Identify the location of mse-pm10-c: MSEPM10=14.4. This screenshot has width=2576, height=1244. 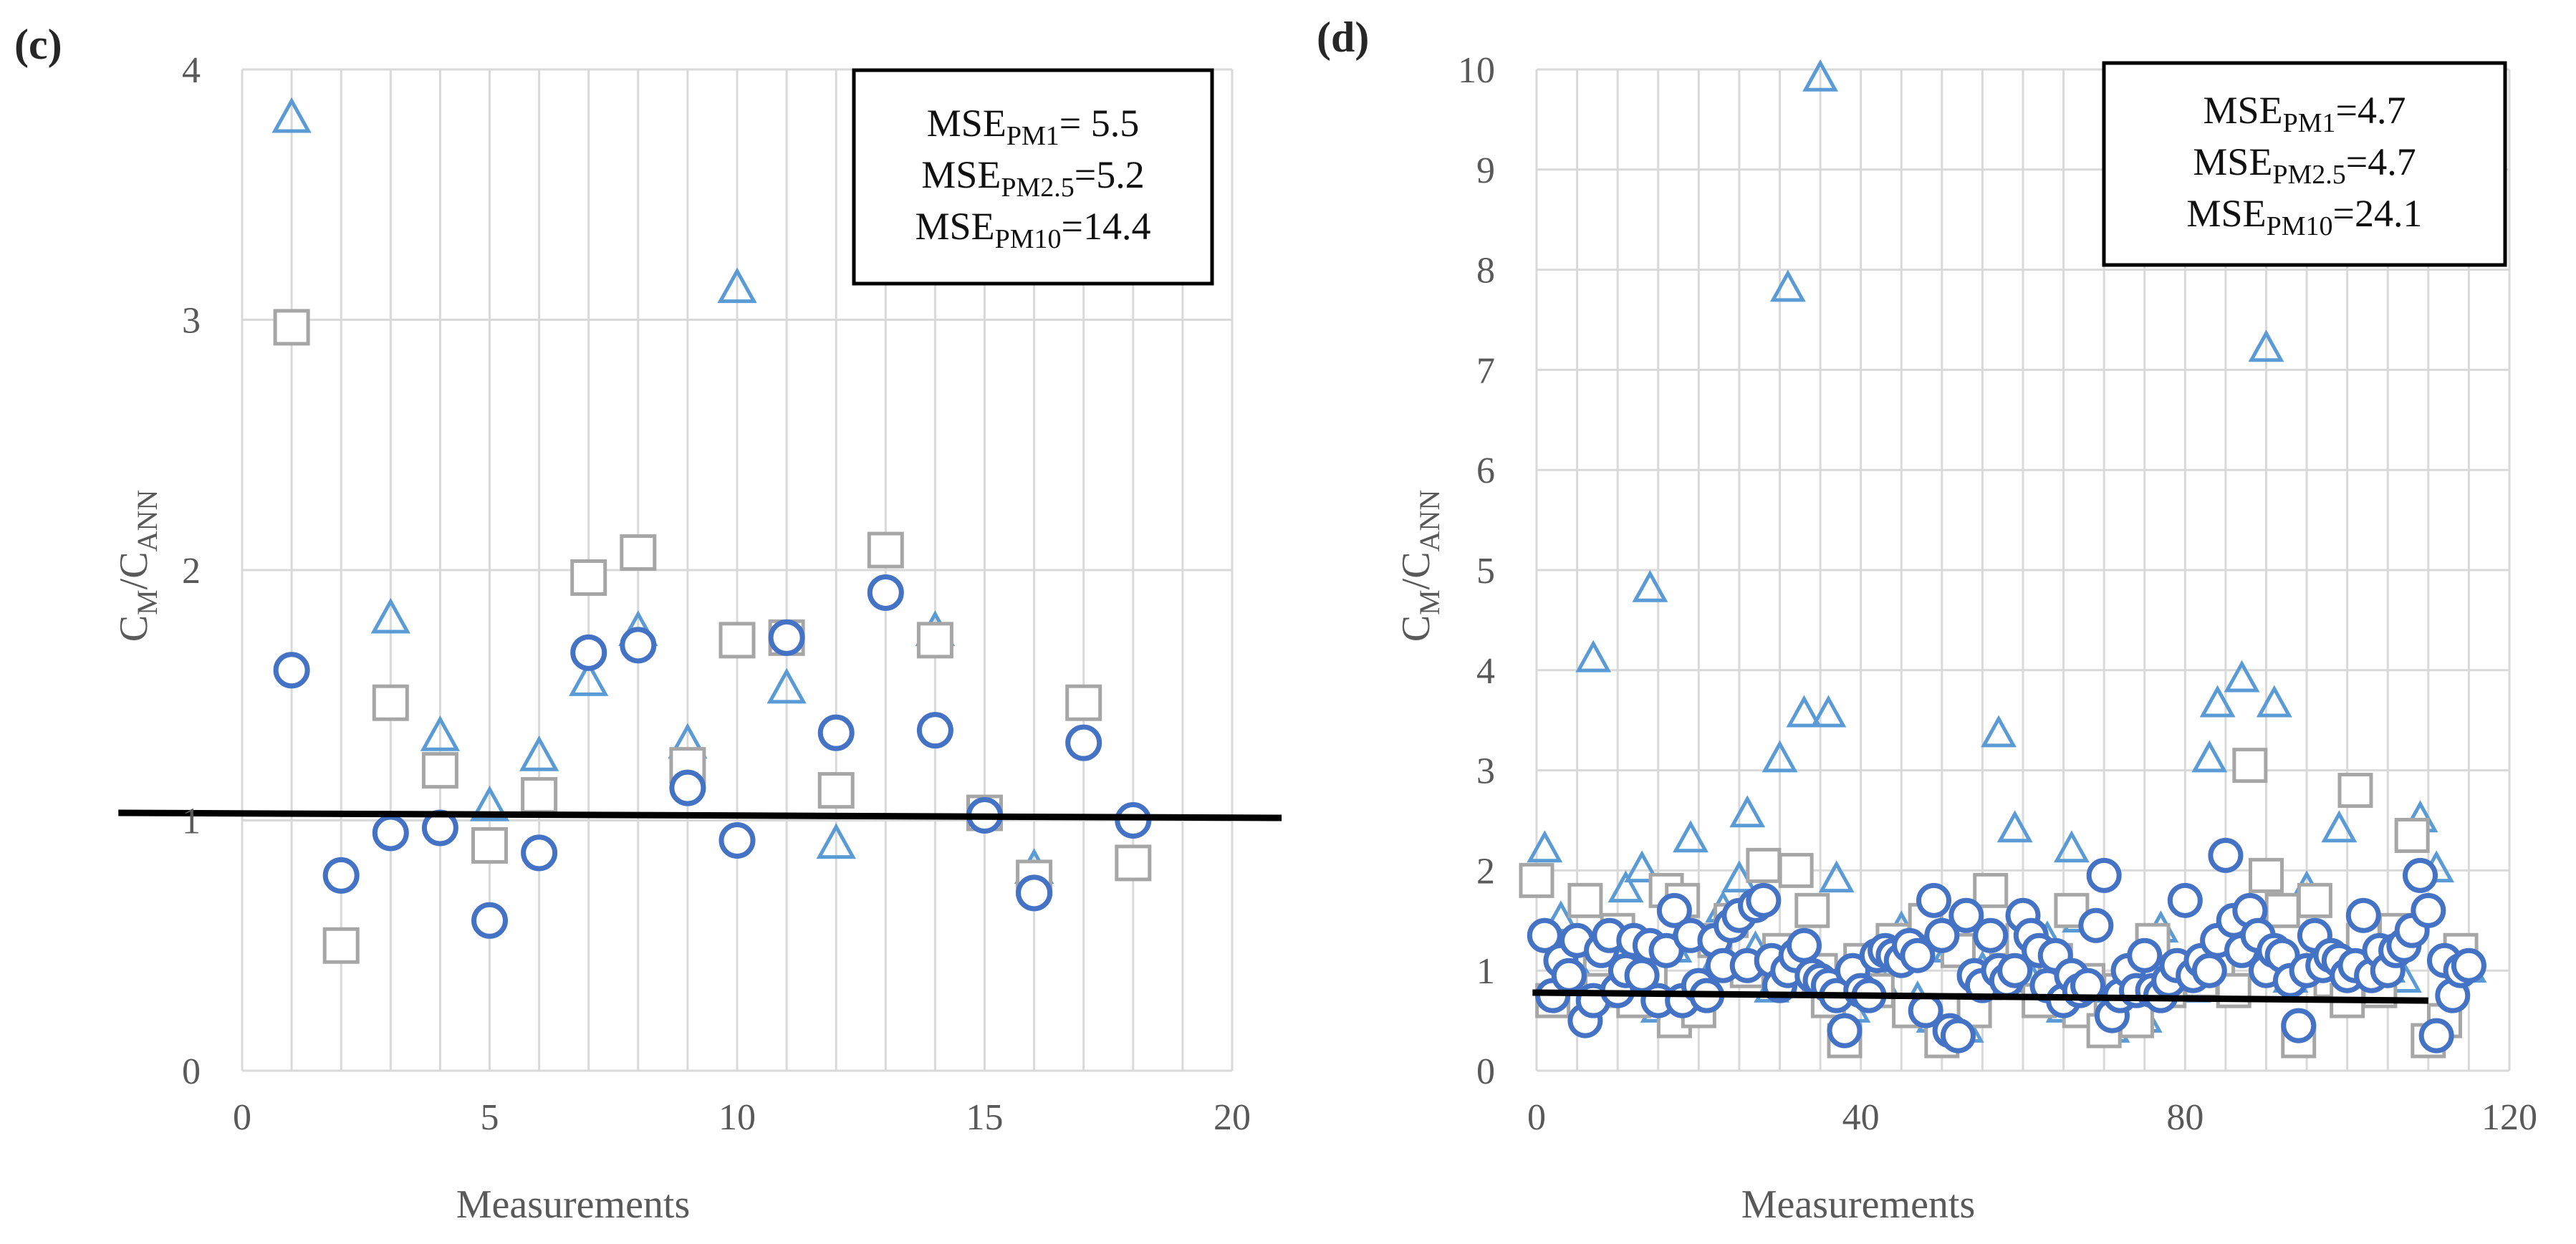
(1033, 229).